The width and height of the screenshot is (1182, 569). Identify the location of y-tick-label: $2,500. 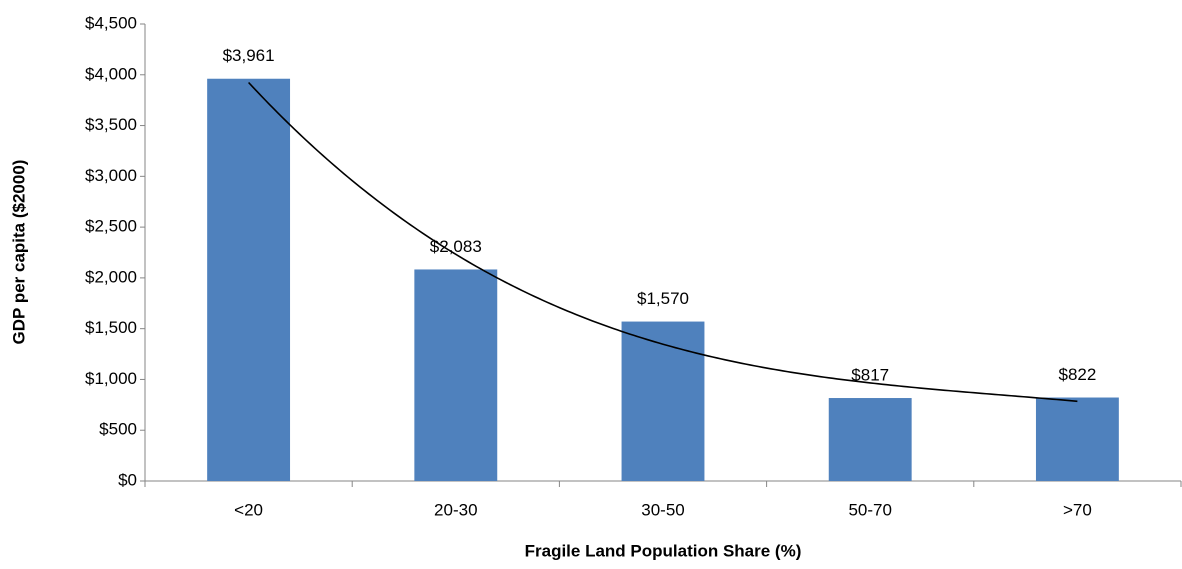
(111, 226).